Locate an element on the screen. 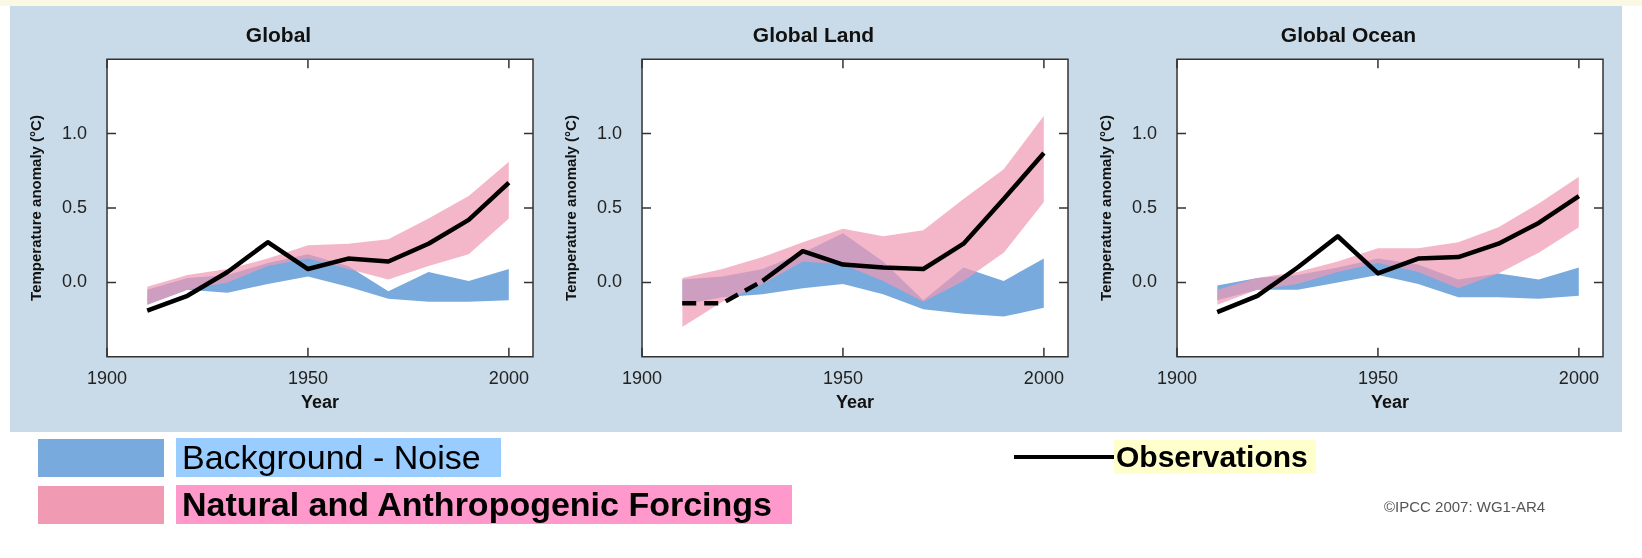  chart-title: Global is located at coordinates (278, 35).